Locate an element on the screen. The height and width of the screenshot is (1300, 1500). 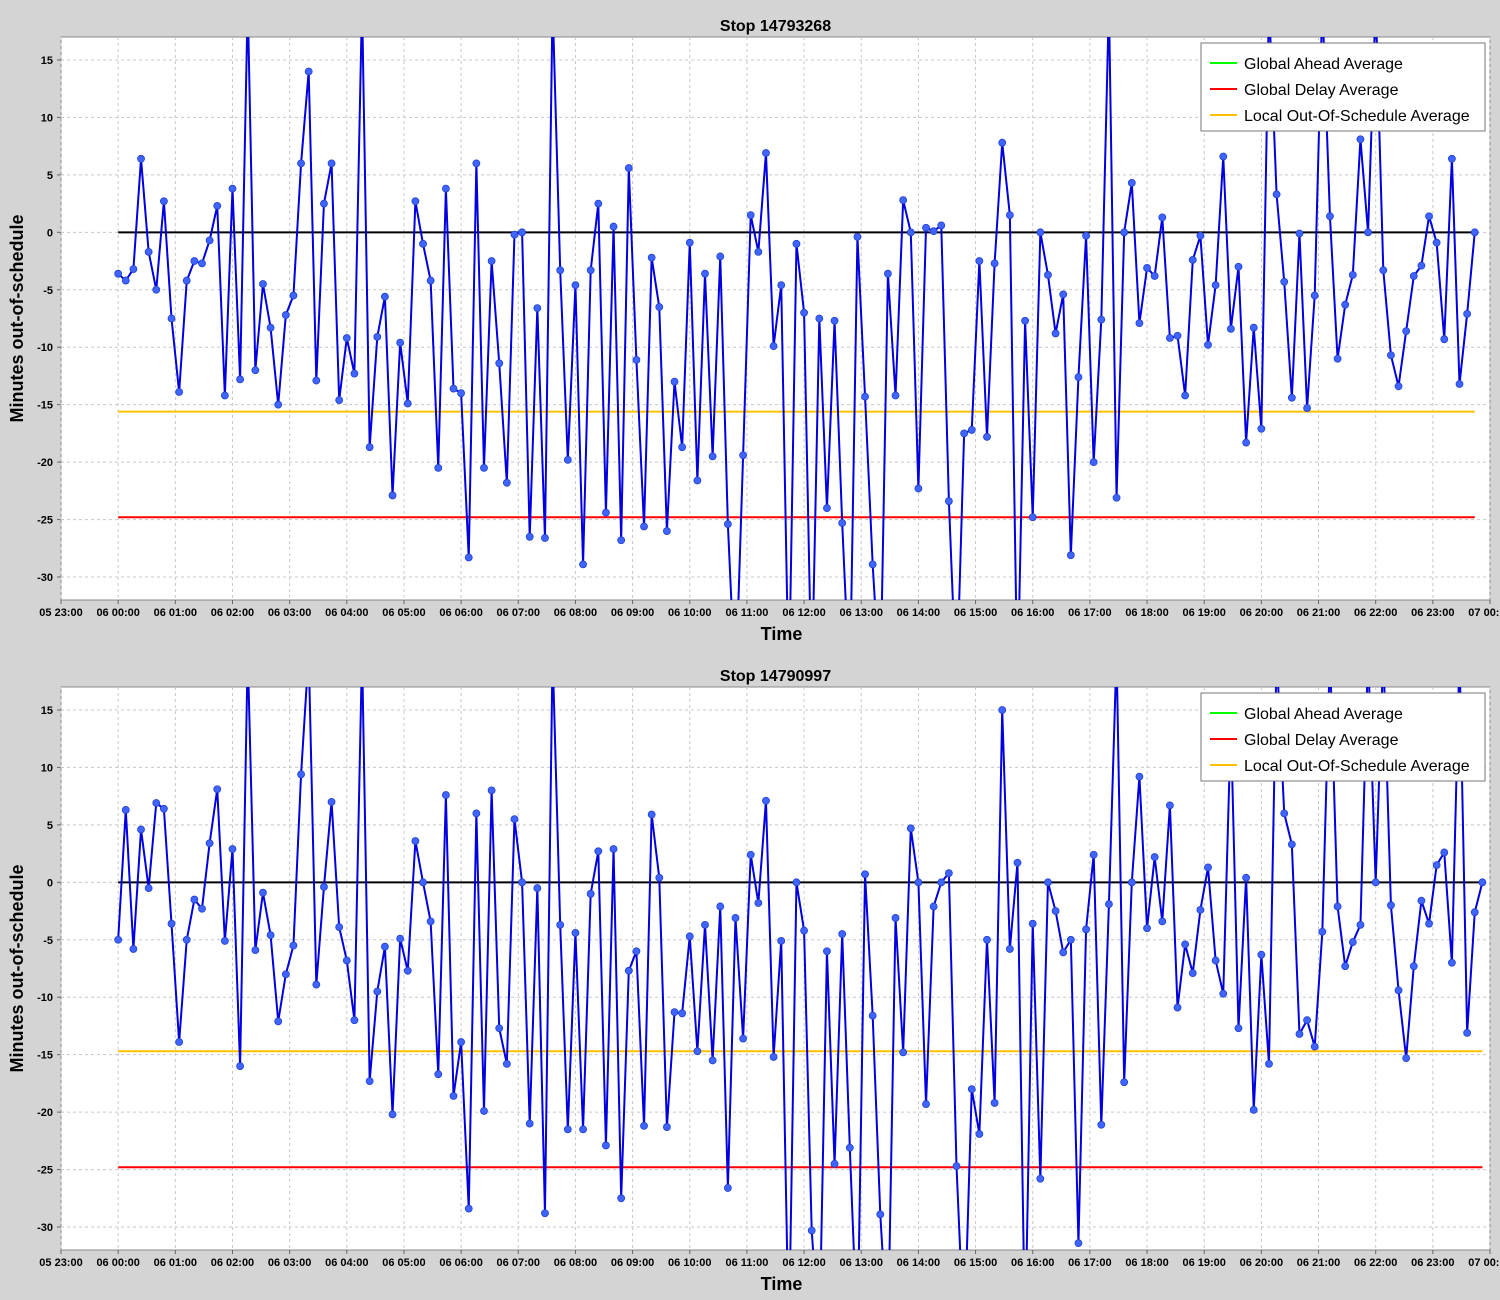
legend-entry: Global Delay Average is located at coordinates (1321, 90).